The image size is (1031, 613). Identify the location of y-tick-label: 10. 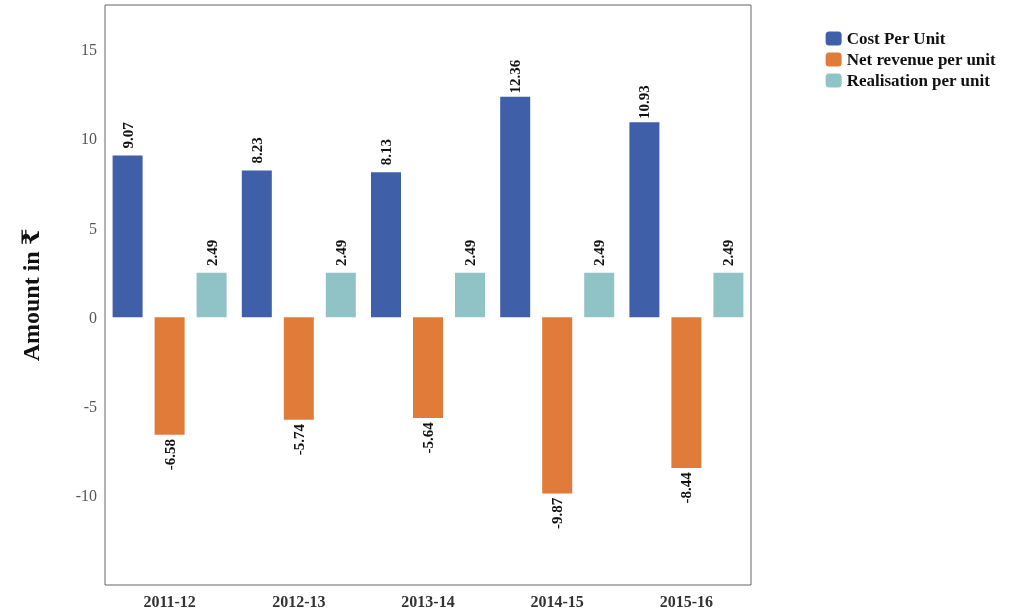
(89, 139).